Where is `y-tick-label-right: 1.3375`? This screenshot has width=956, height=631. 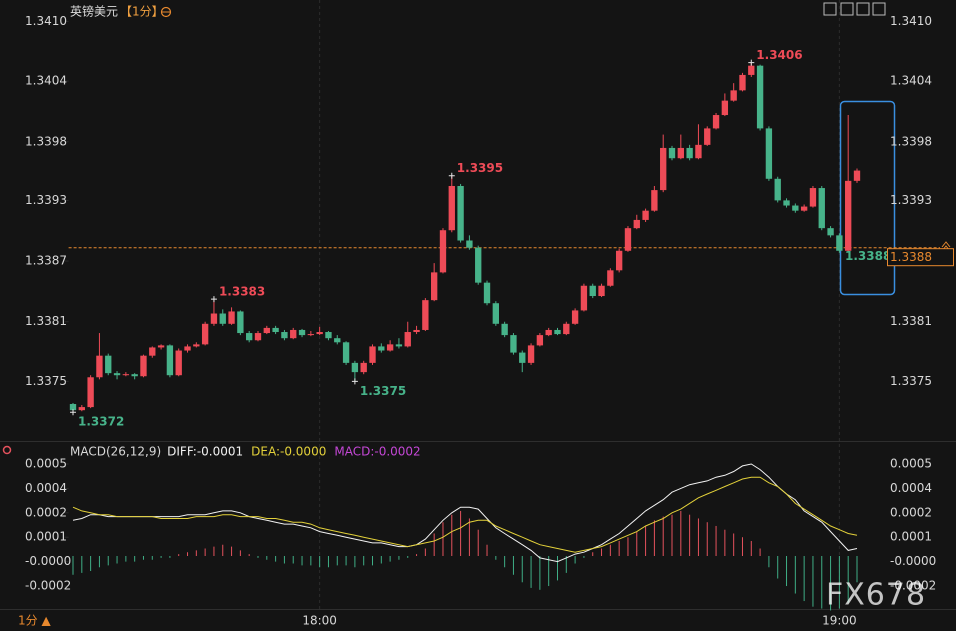
y-tick-label-right: 1.3375 is located at coordinates (911, 381).